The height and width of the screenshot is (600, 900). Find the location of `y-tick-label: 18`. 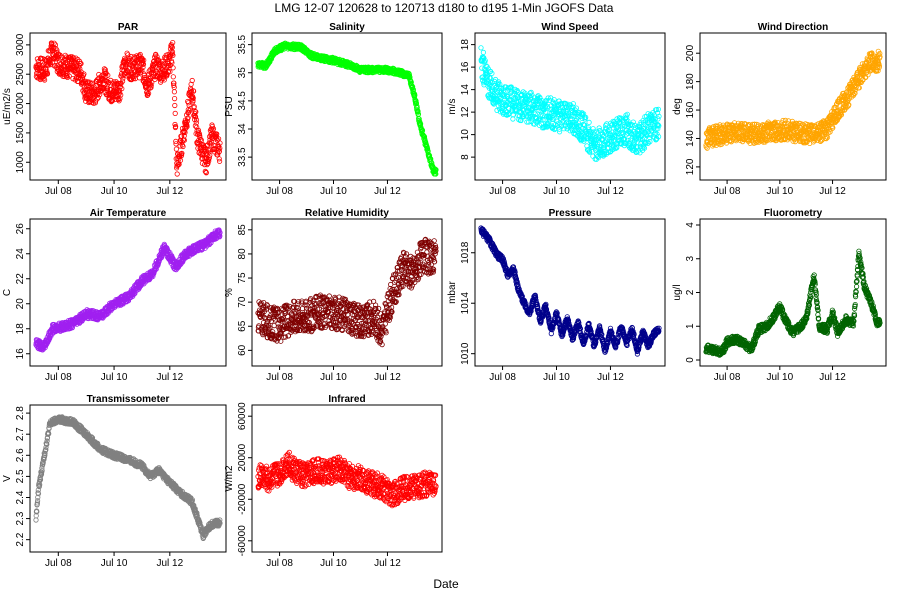

y-tick-label: 18 is located at coordinates (465, 45).